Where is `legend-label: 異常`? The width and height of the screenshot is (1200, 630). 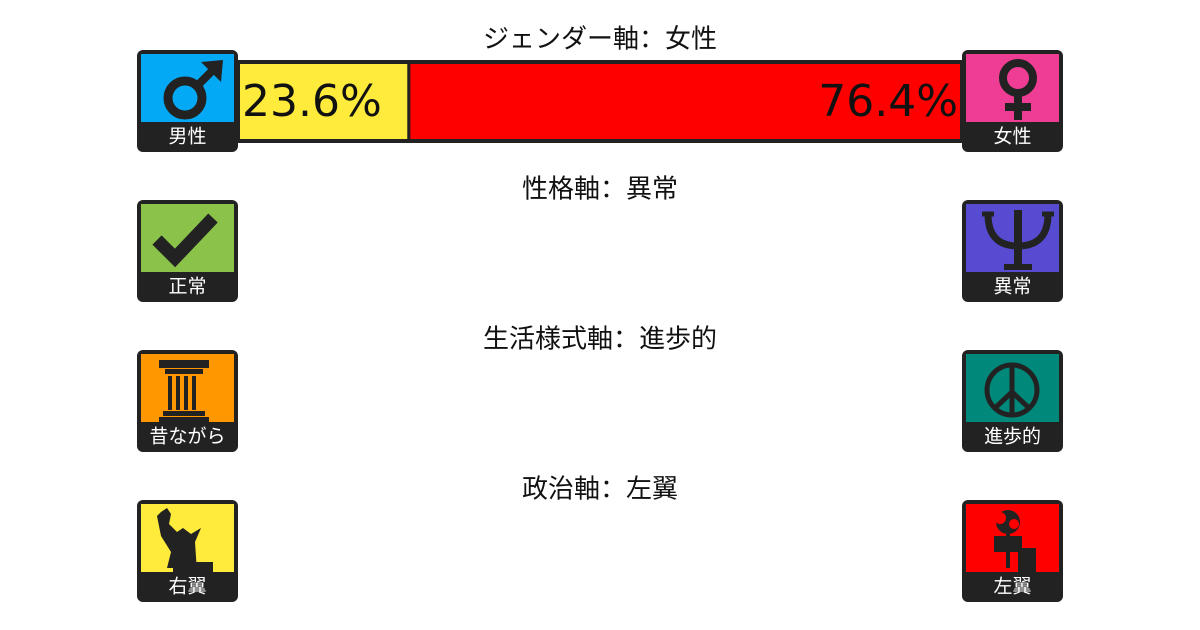
legend-label: 異常 is located at coordinates (1012, 287).